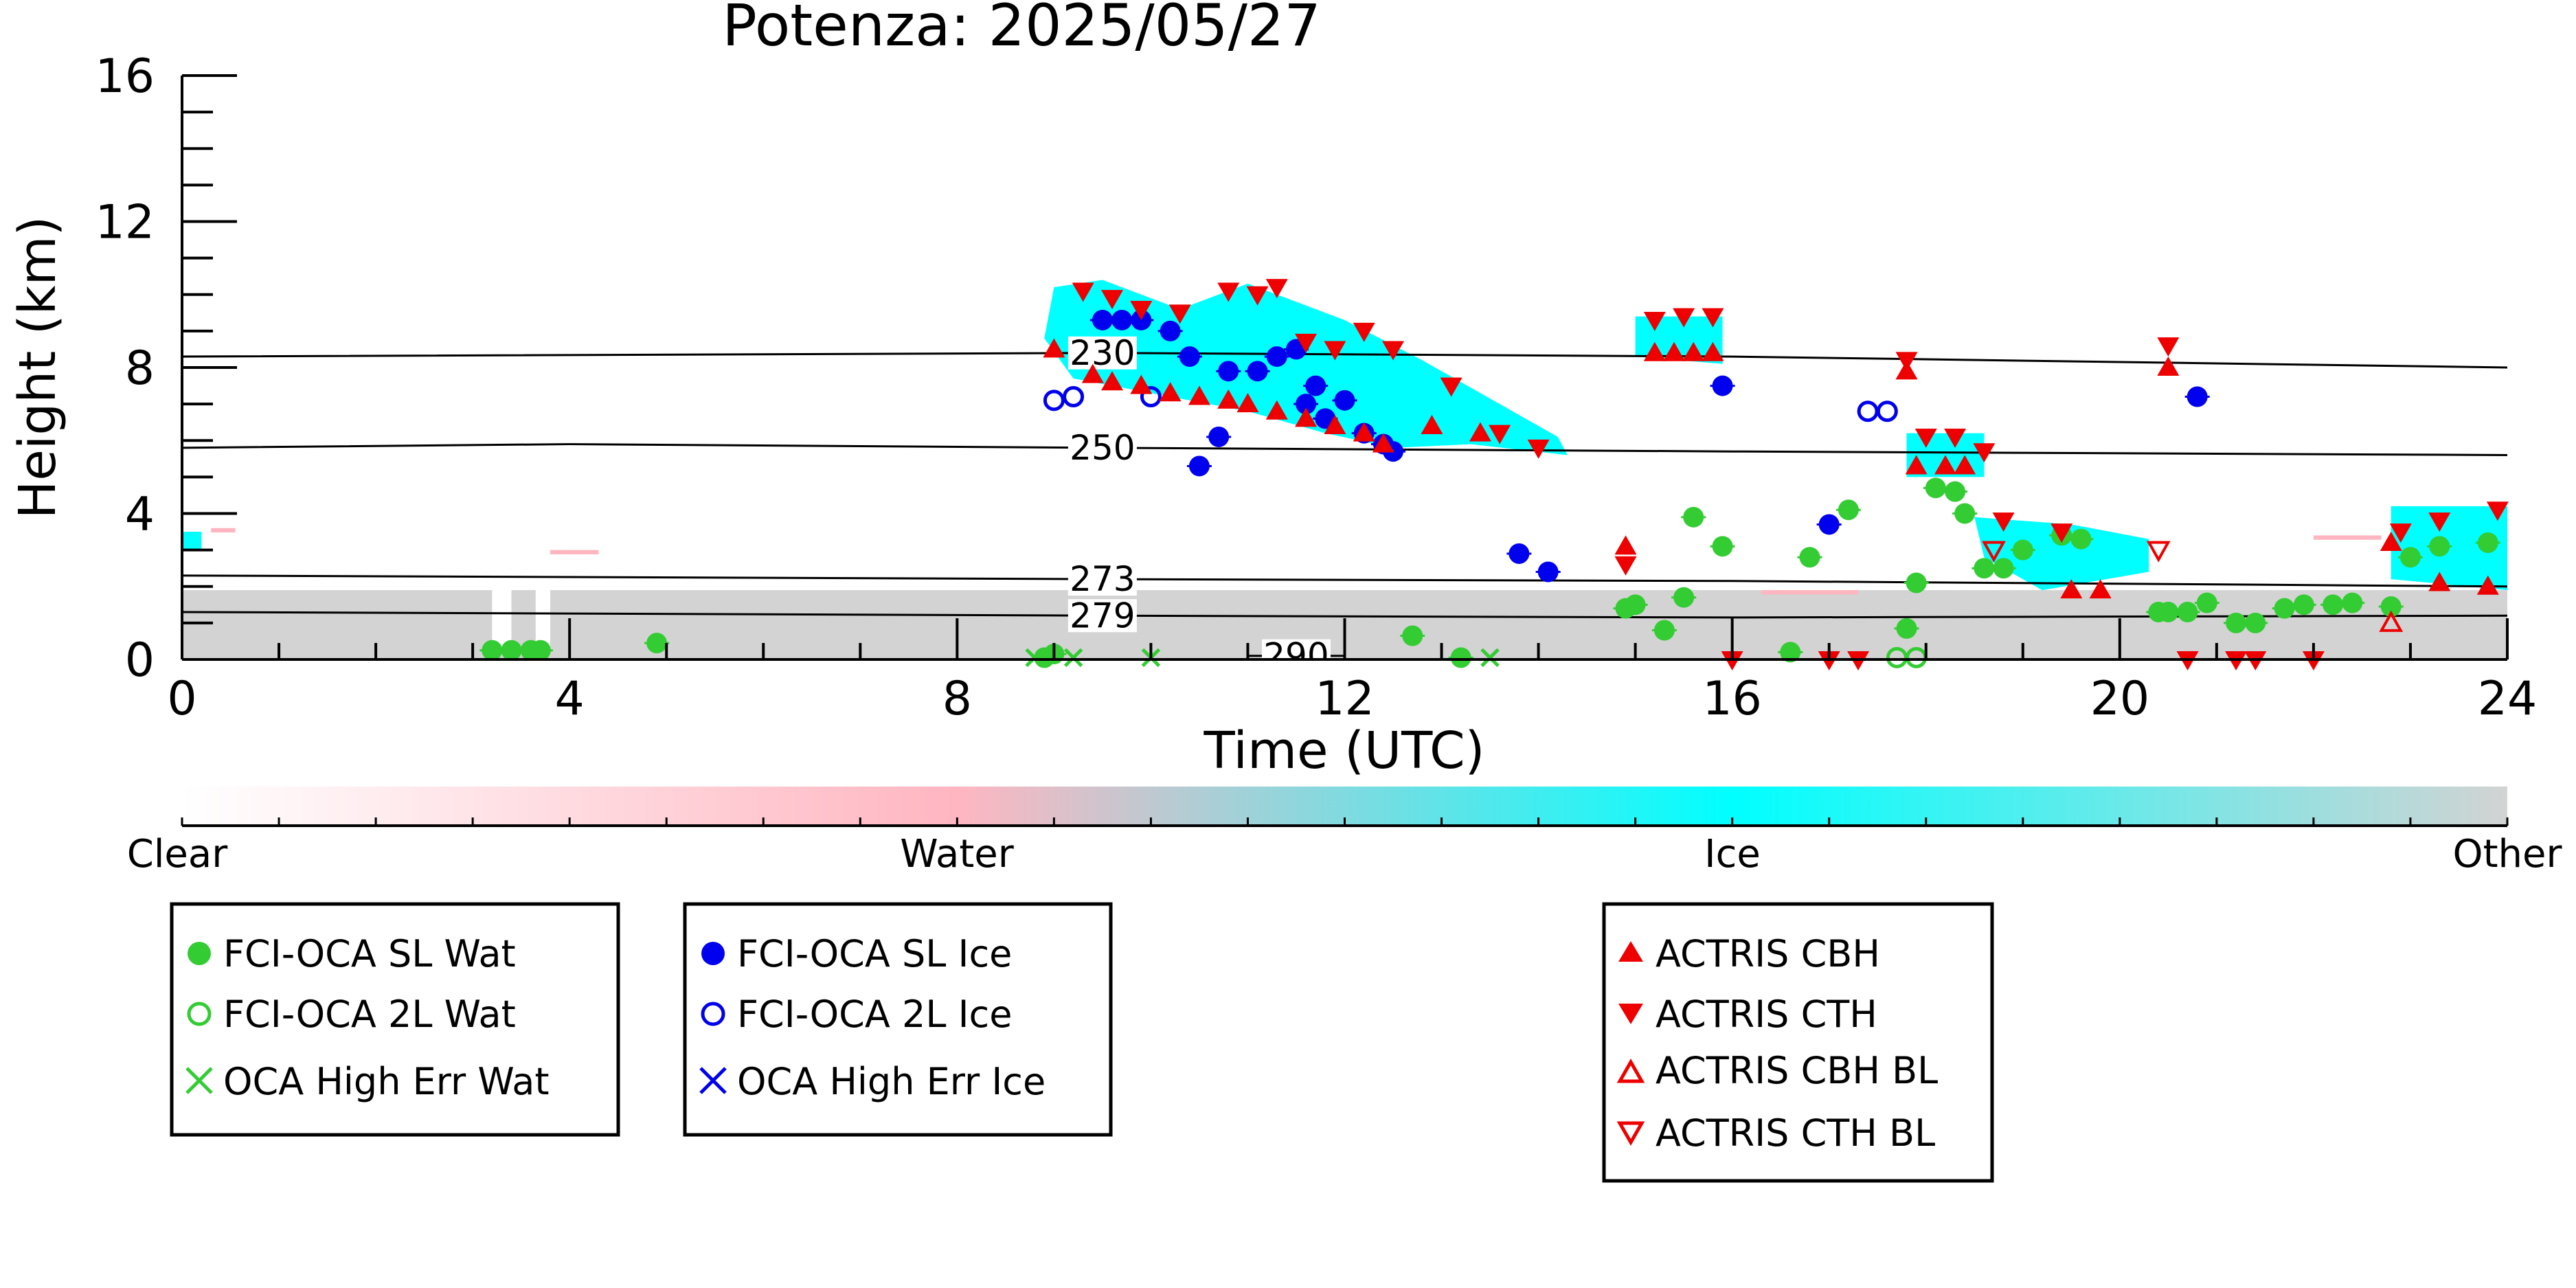 The width and height of the screenshot is (2576, 1288). I want to click on y-tick-label: 16, so click(125, 76).